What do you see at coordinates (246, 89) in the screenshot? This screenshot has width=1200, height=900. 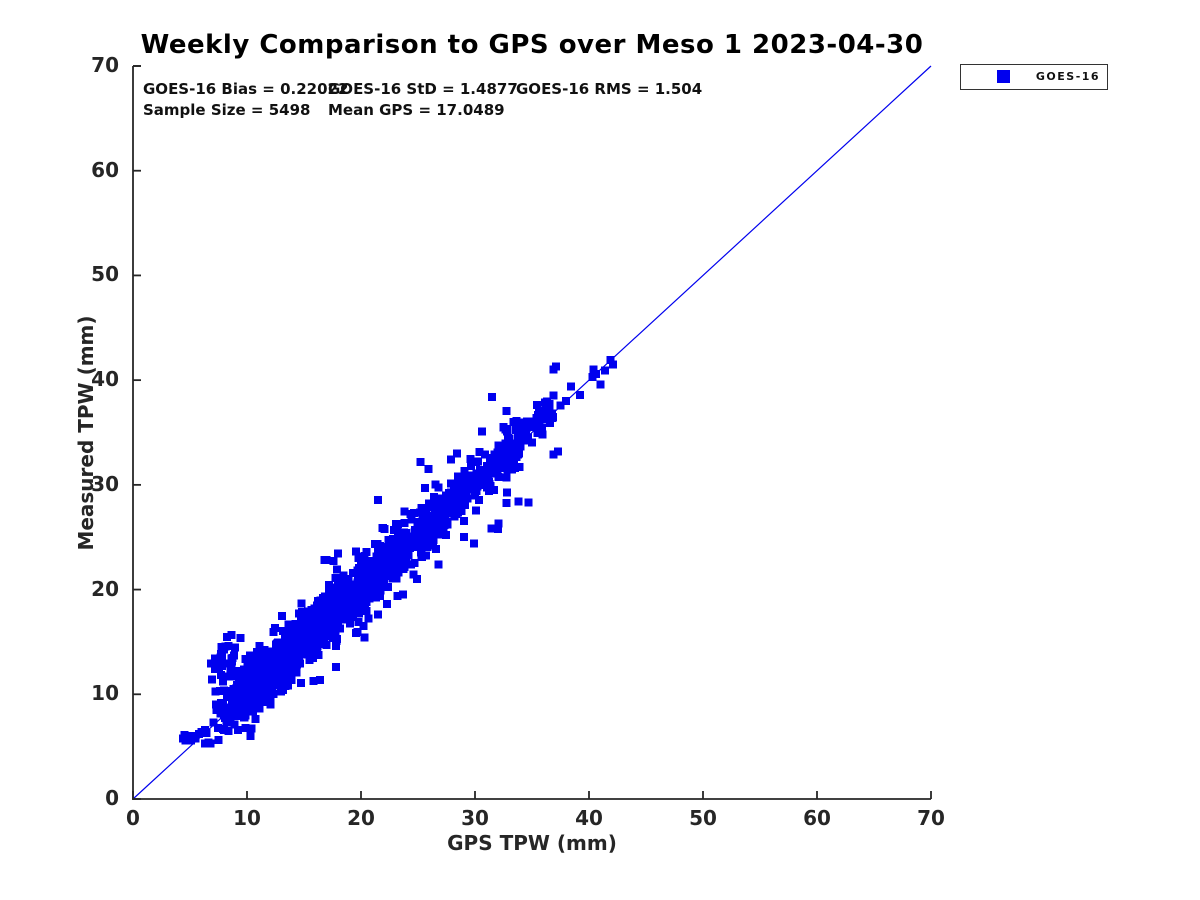 I see `stat-bias: GOES-16 Bias = 0.22022` at bounding box center [246, 89].